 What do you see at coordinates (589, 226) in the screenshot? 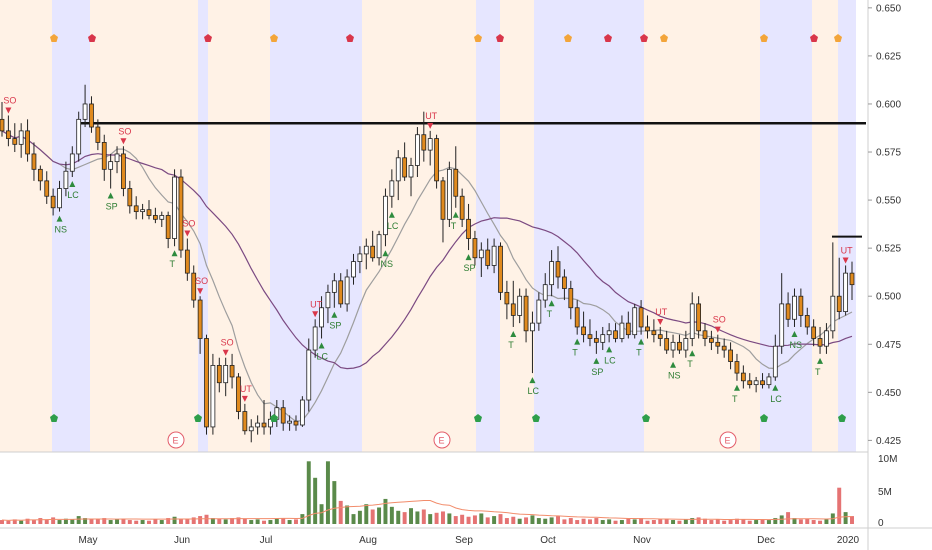
I see `bg-band` at bounding box center [589, 226].